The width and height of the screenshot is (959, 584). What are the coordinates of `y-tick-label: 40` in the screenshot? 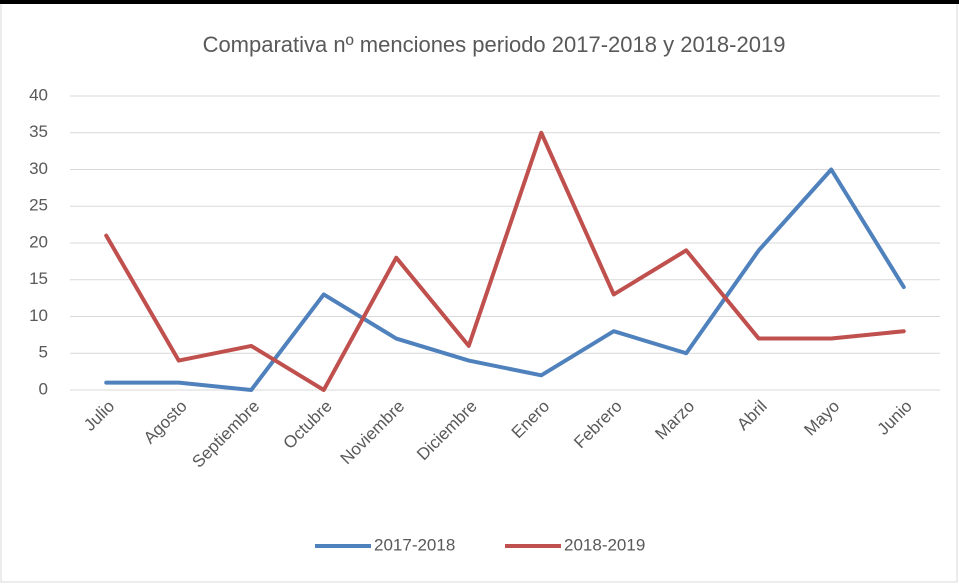 It's located at (38, 94).